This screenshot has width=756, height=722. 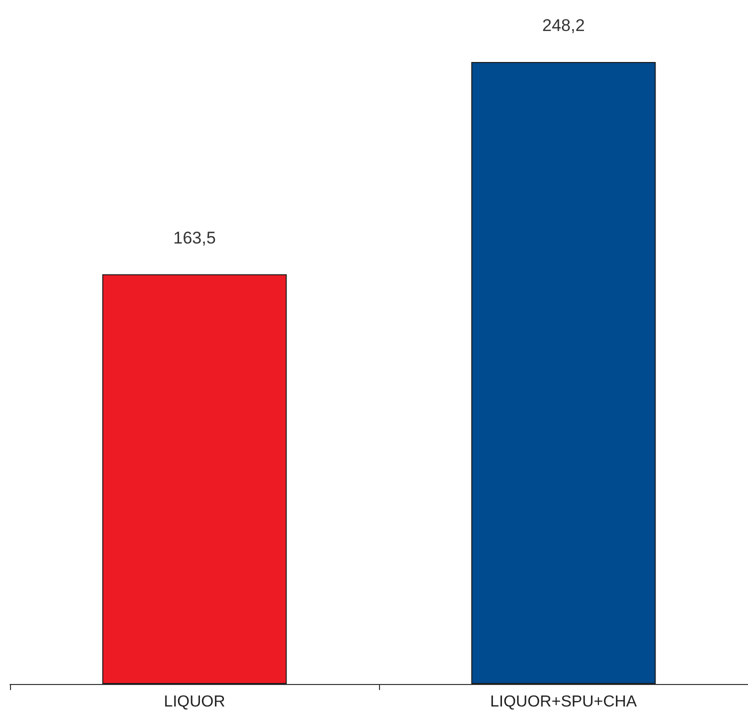 What do you see at coordinates (194, 238) in the screenshot?
I see `data-label: 163,5` at bounding box center [194, 238].